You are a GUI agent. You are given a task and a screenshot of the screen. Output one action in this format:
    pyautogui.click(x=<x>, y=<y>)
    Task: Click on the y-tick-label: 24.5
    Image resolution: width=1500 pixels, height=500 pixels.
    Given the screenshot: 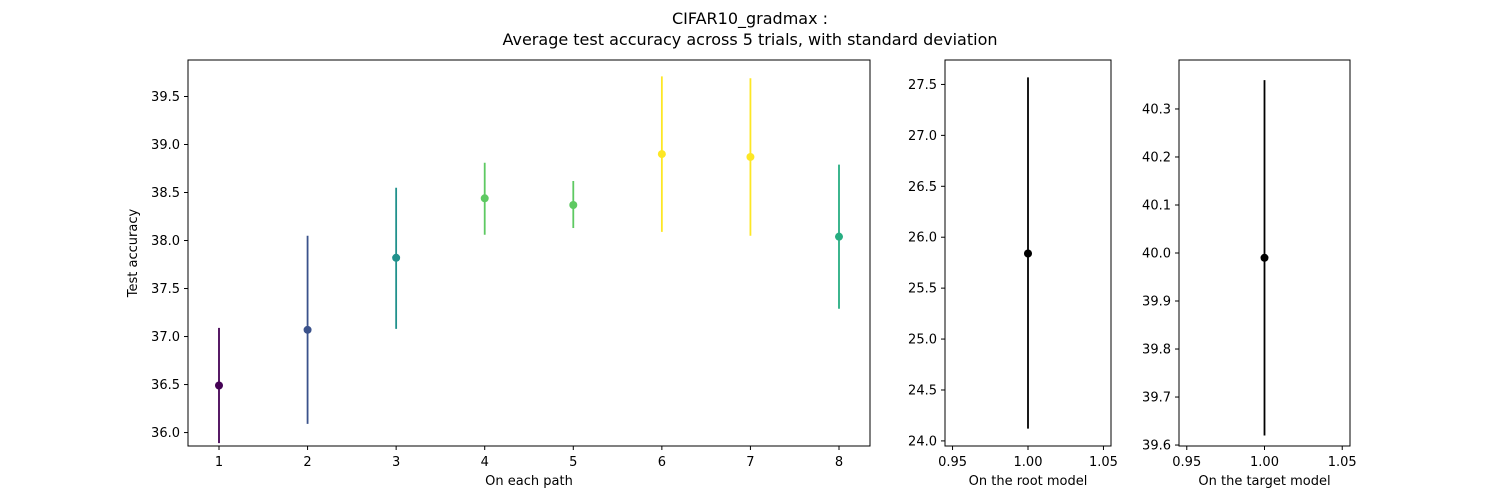 What is the action you would take?
    pyautogui.click(x=922, y=390)
    